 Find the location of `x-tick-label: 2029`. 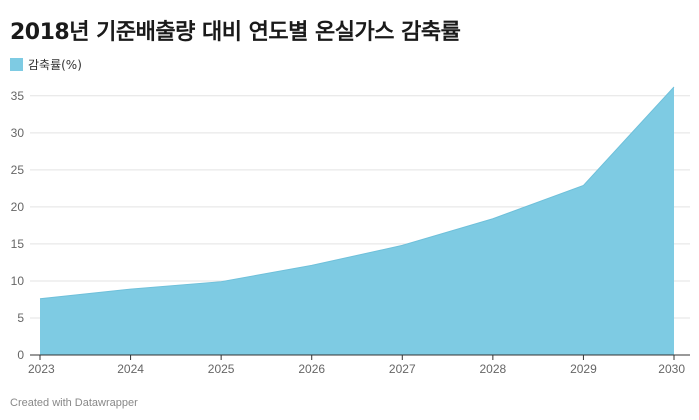

x-tick-label: 2029 is located at coordinates (583, 369).